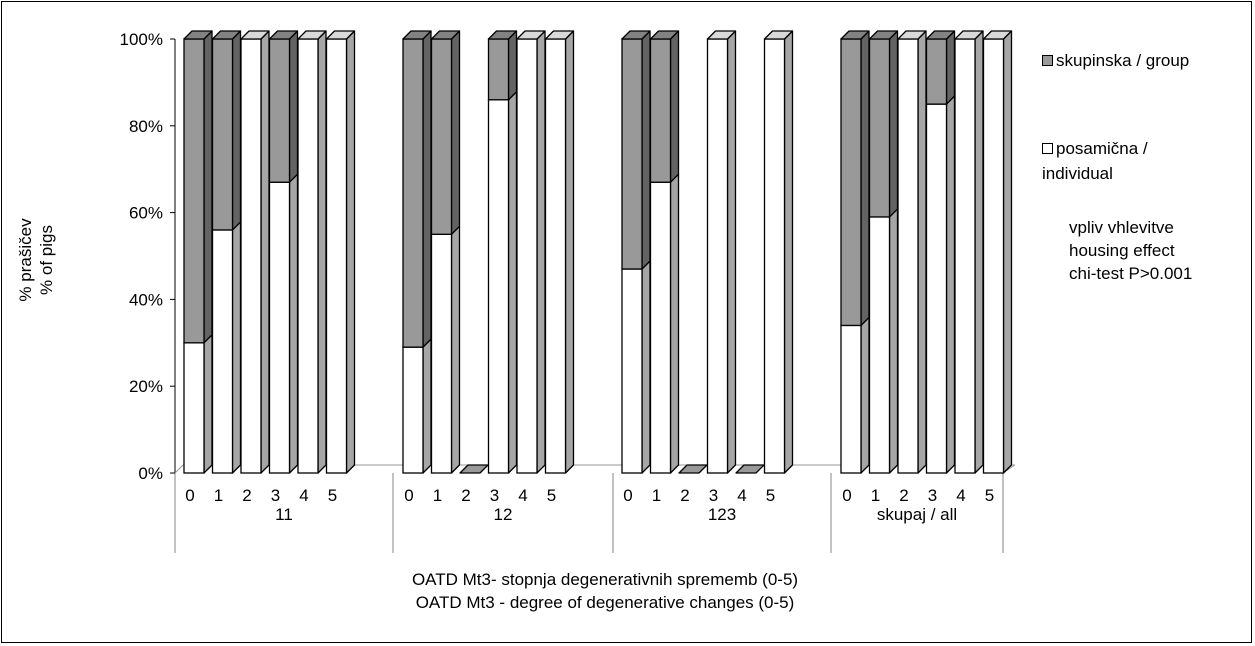 The width and height of the screenshot is (1255, 646). I want to click on group-labels: 11 12 123 skupaj / all, so click(589, 513).